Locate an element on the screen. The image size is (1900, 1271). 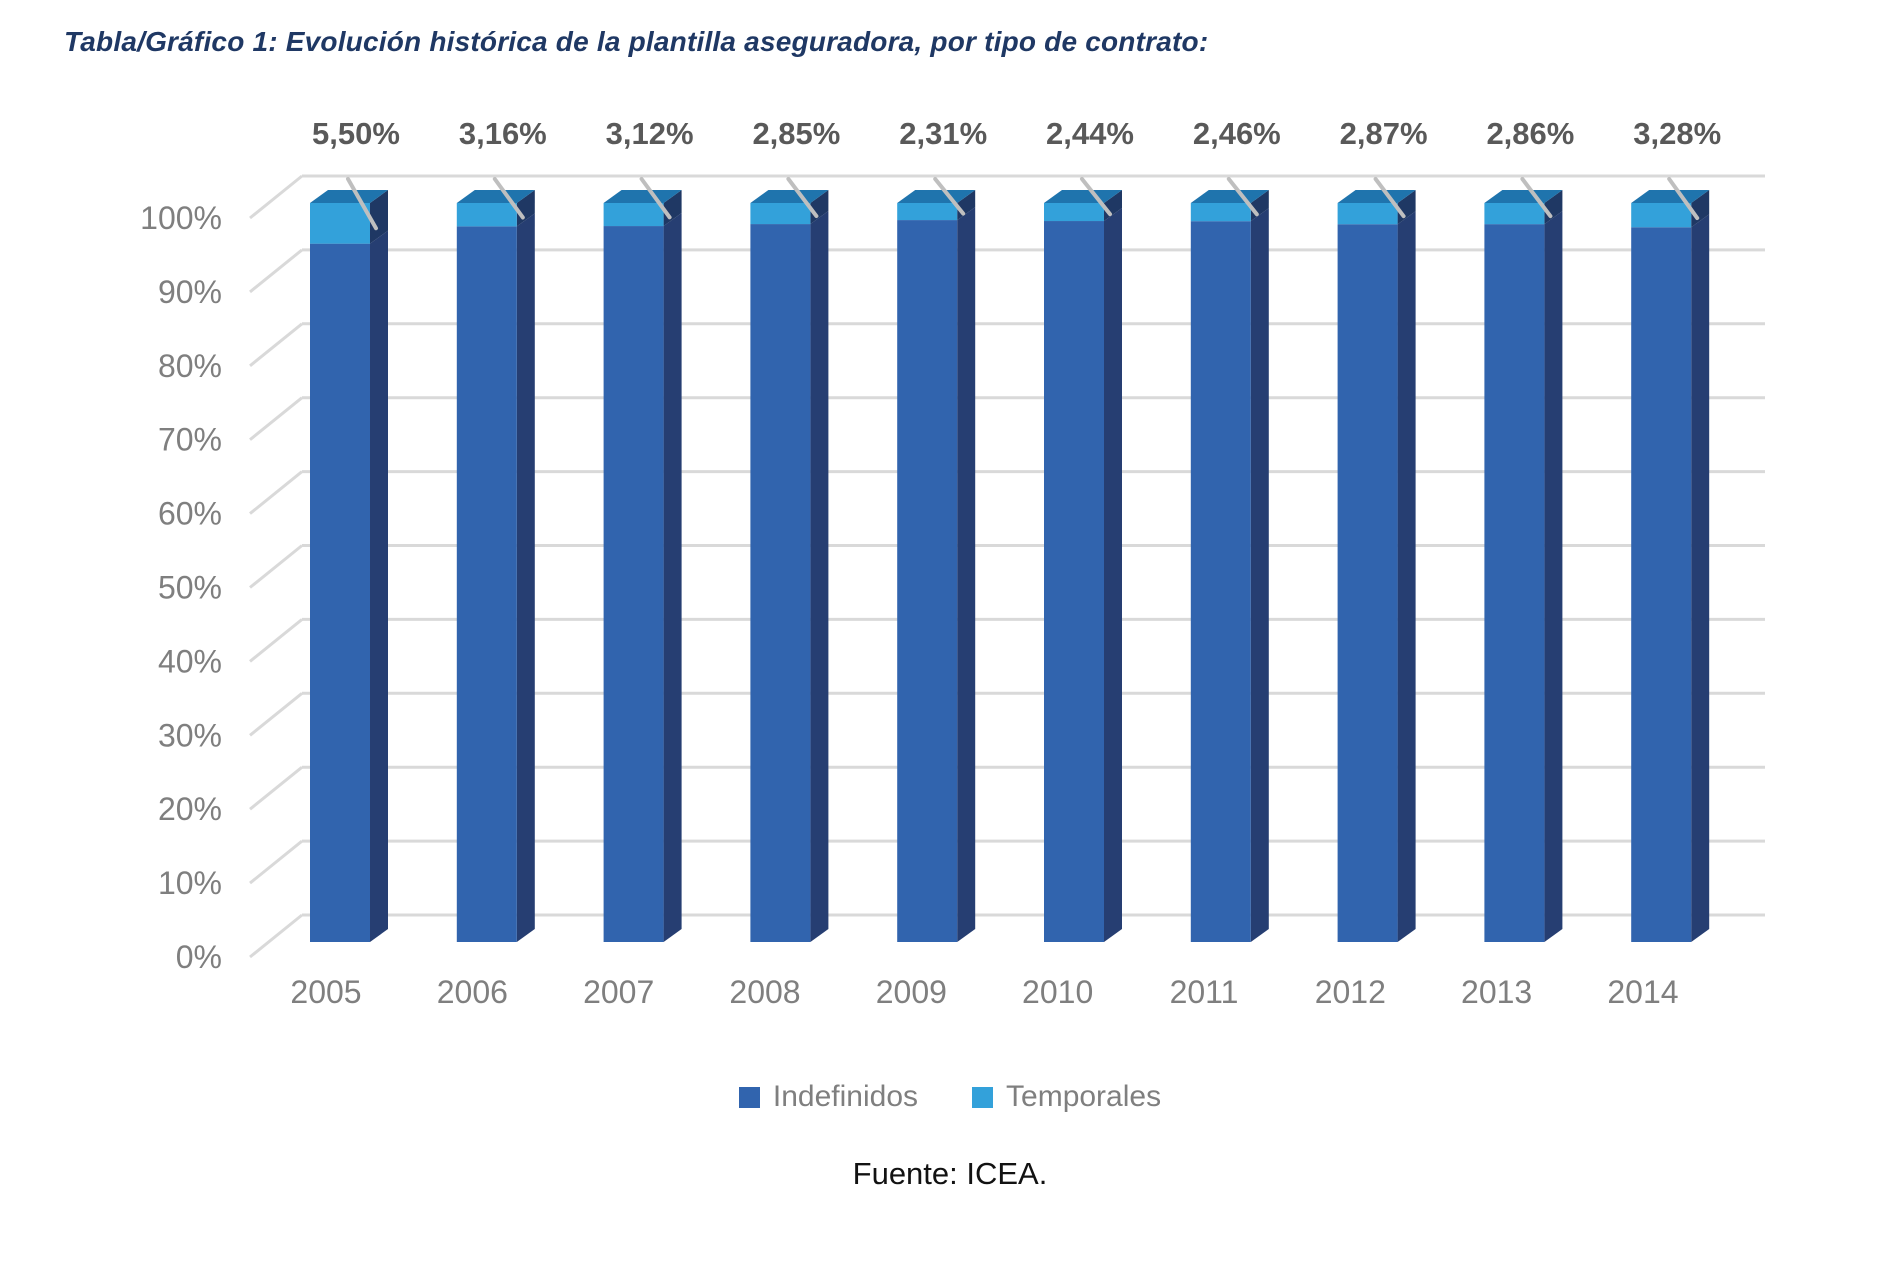
bar-2009 is located at coordinates (936, 566).